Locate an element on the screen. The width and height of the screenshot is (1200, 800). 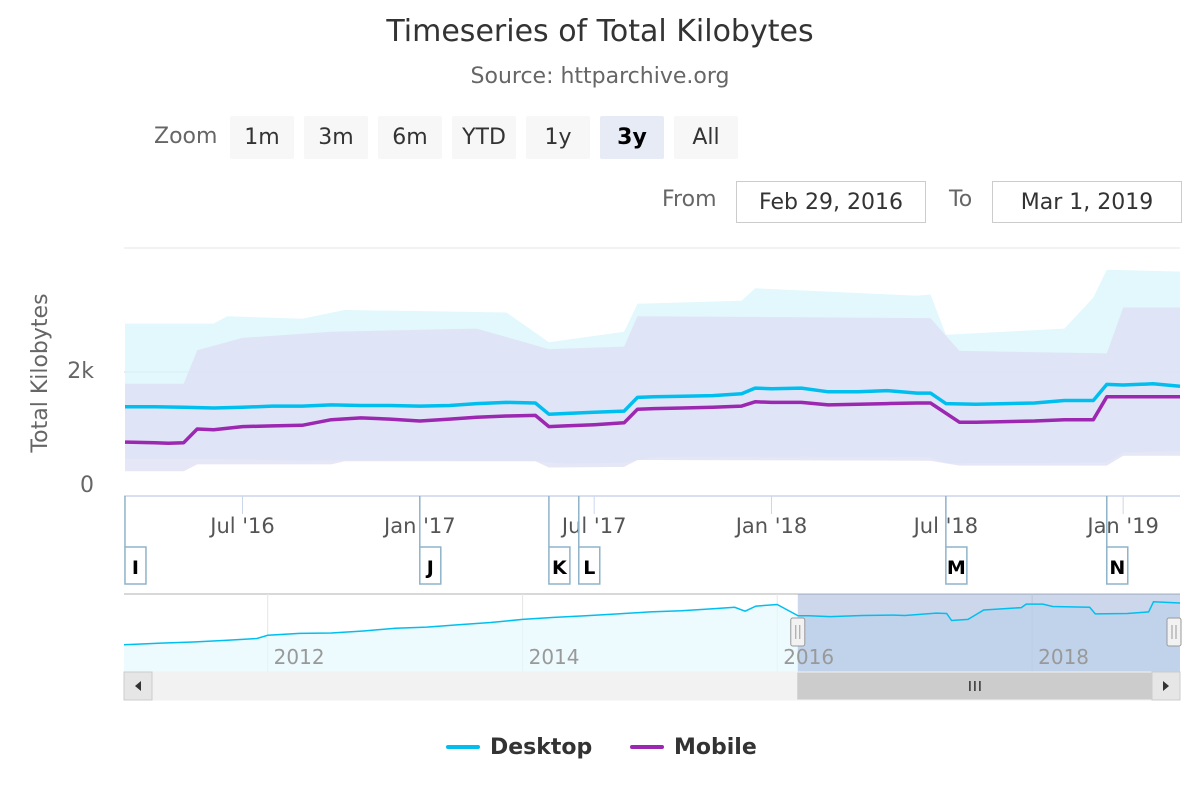
y-tick-label: 0 is located at coordinates (87, 485).